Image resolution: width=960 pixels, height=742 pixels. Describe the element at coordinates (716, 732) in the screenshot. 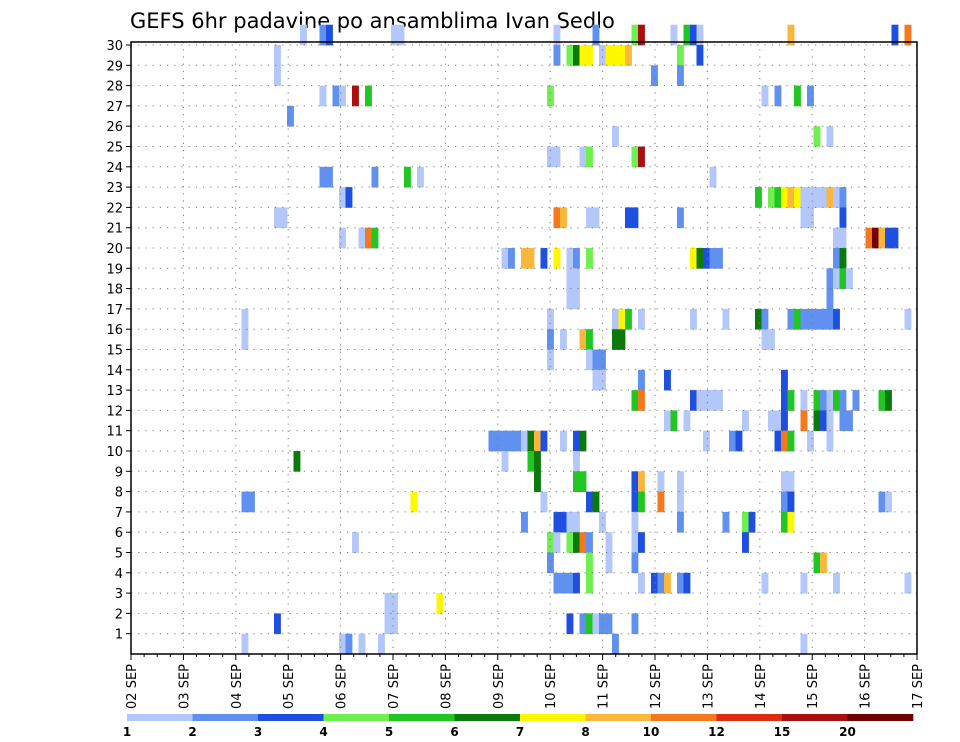

I see `colorbar-label: 12` at that location.